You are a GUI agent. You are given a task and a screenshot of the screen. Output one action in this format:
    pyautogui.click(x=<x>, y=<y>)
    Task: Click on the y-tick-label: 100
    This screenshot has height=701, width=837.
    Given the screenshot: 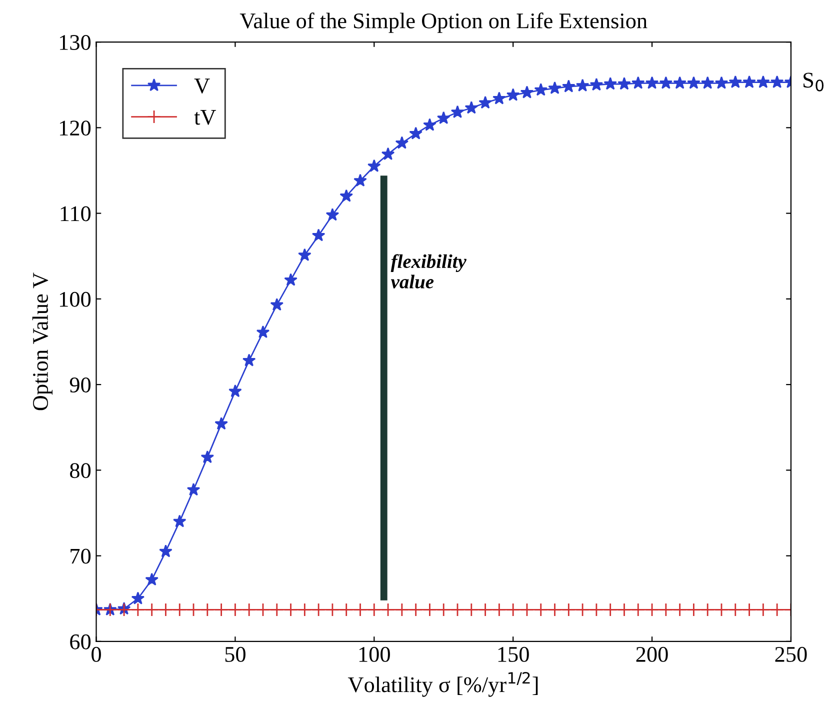 What is the action you would take?
    pyautogui.click(x=75, y=299)
    